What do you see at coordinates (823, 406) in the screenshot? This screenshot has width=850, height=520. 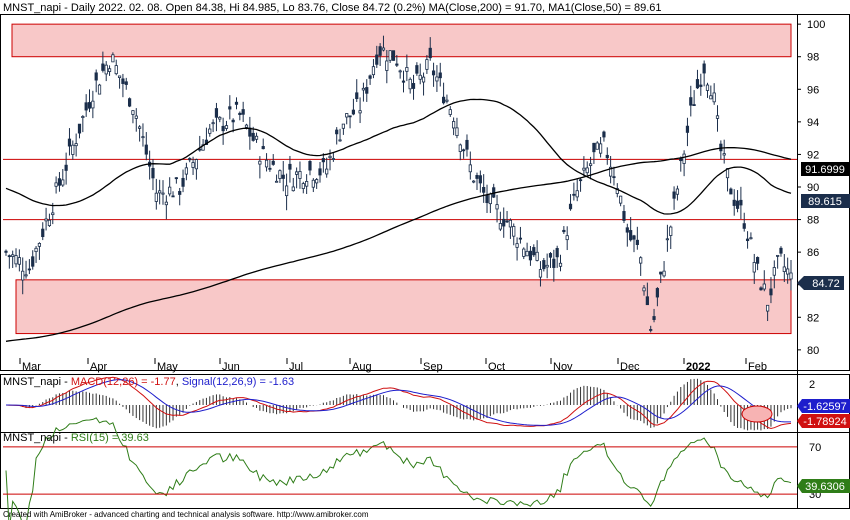 I see `signal-value-tag: -1.62597` at bounding box center [823, 406].